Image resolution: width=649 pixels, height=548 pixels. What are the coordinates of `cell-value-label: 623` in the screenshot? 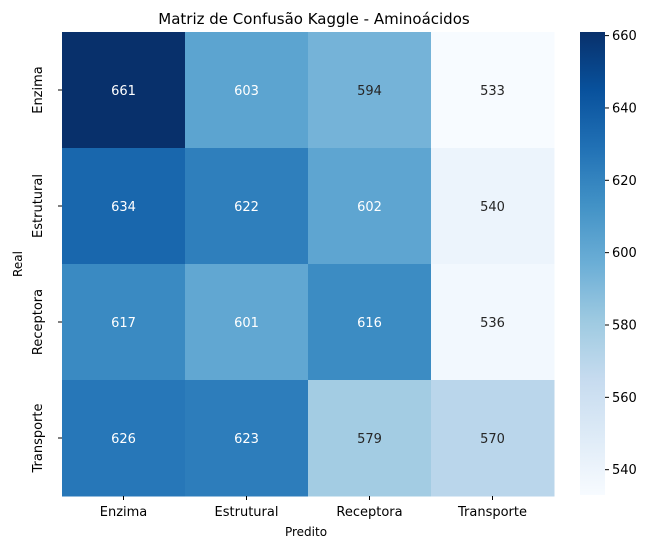 It's located at (246, 439).